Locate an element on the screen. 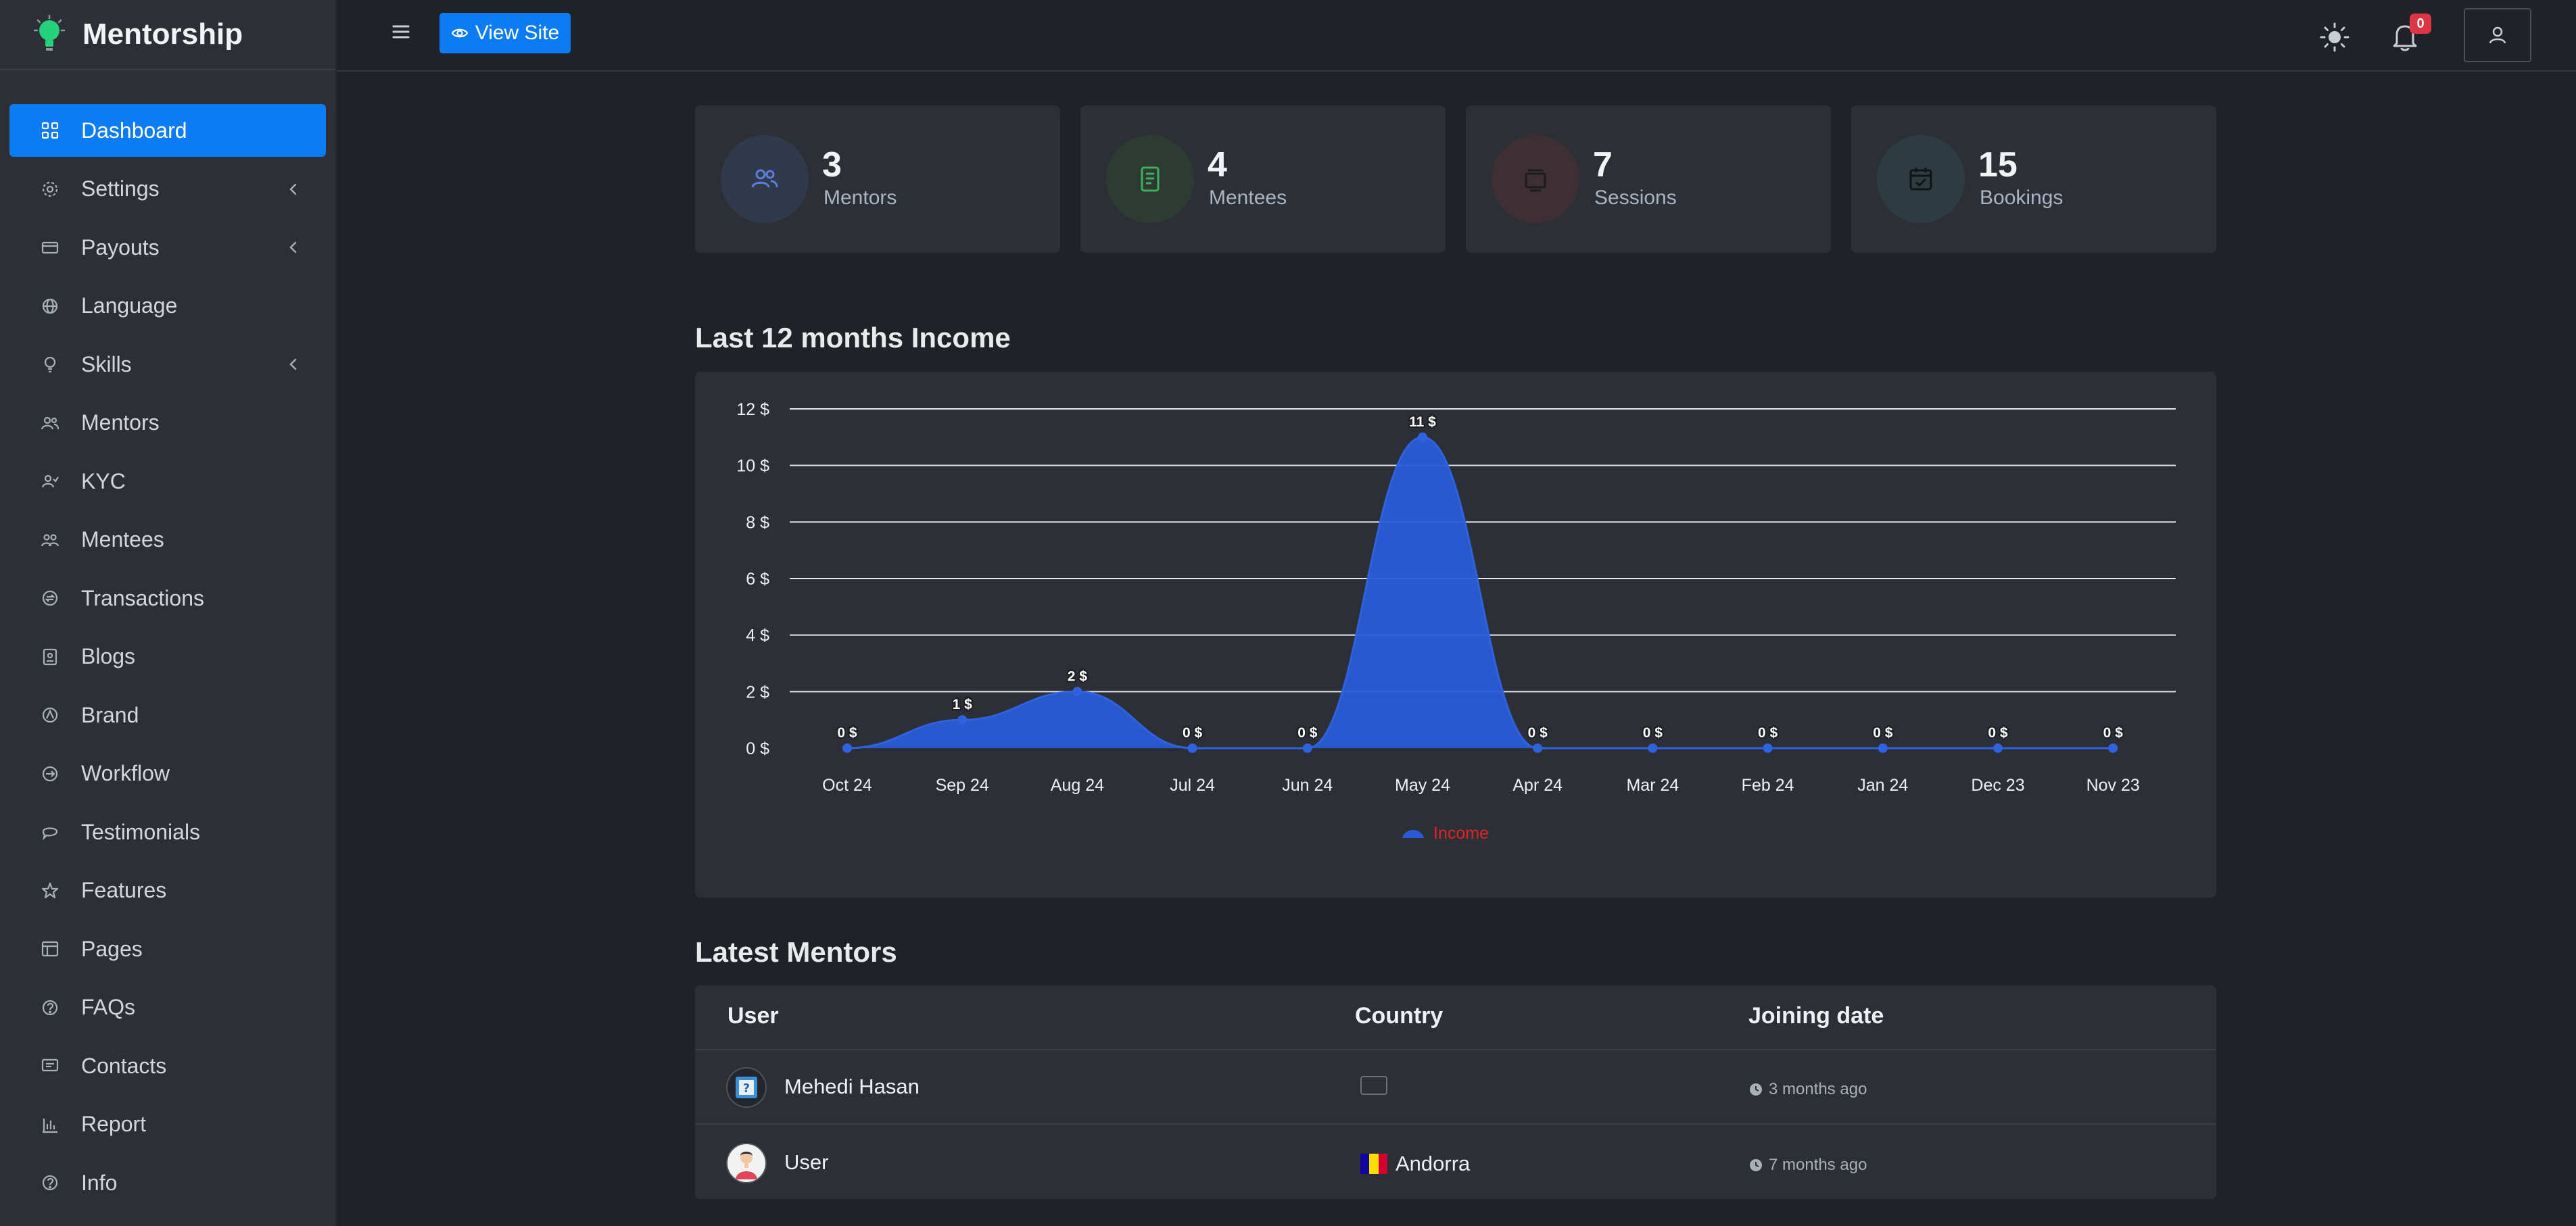  mentor-name: User is located at coordinates (806, 1162).